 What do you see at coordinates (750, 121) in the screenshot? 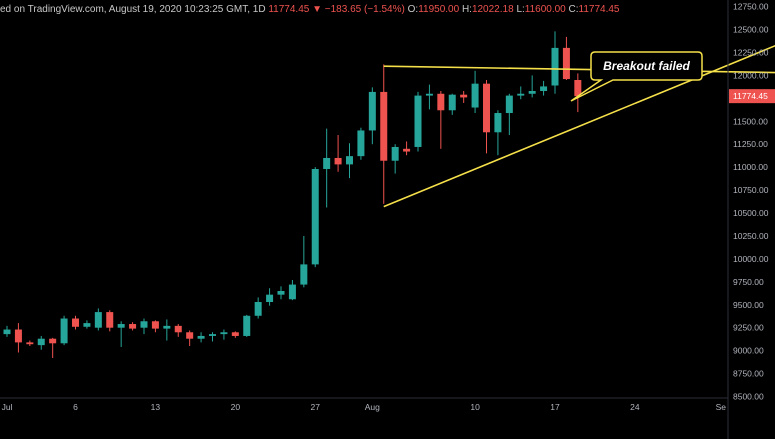
I see `price-tick-label: 11500.00` at bounding box center [750, 121].